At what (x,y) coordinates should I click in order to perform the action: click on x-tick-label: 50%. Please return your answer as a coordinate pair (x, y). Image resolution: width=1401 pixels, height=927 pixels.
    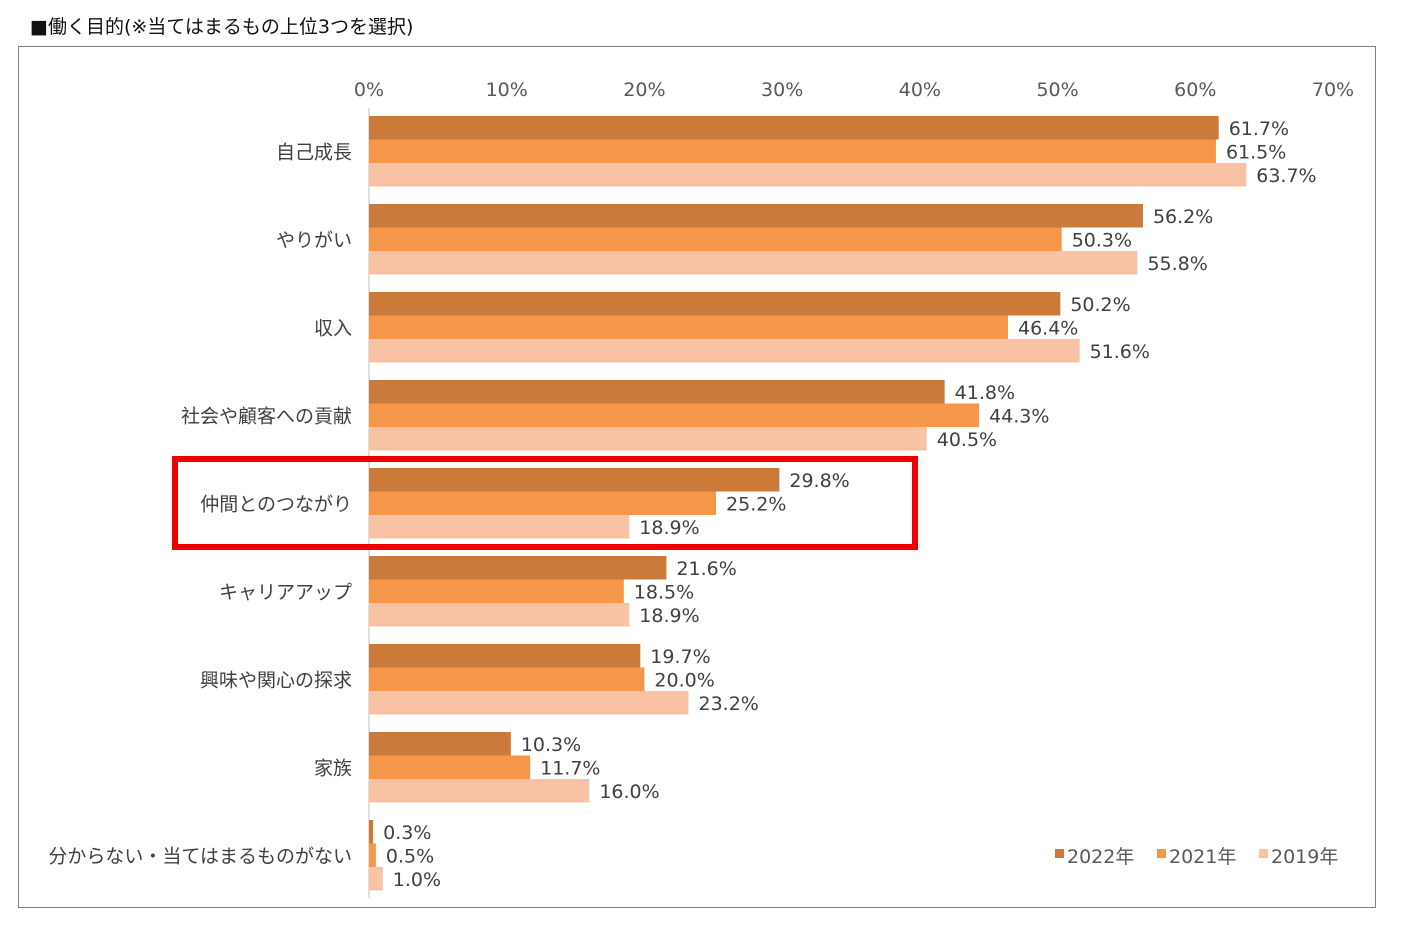
    Looking at the image, I should click on (1057, 90).